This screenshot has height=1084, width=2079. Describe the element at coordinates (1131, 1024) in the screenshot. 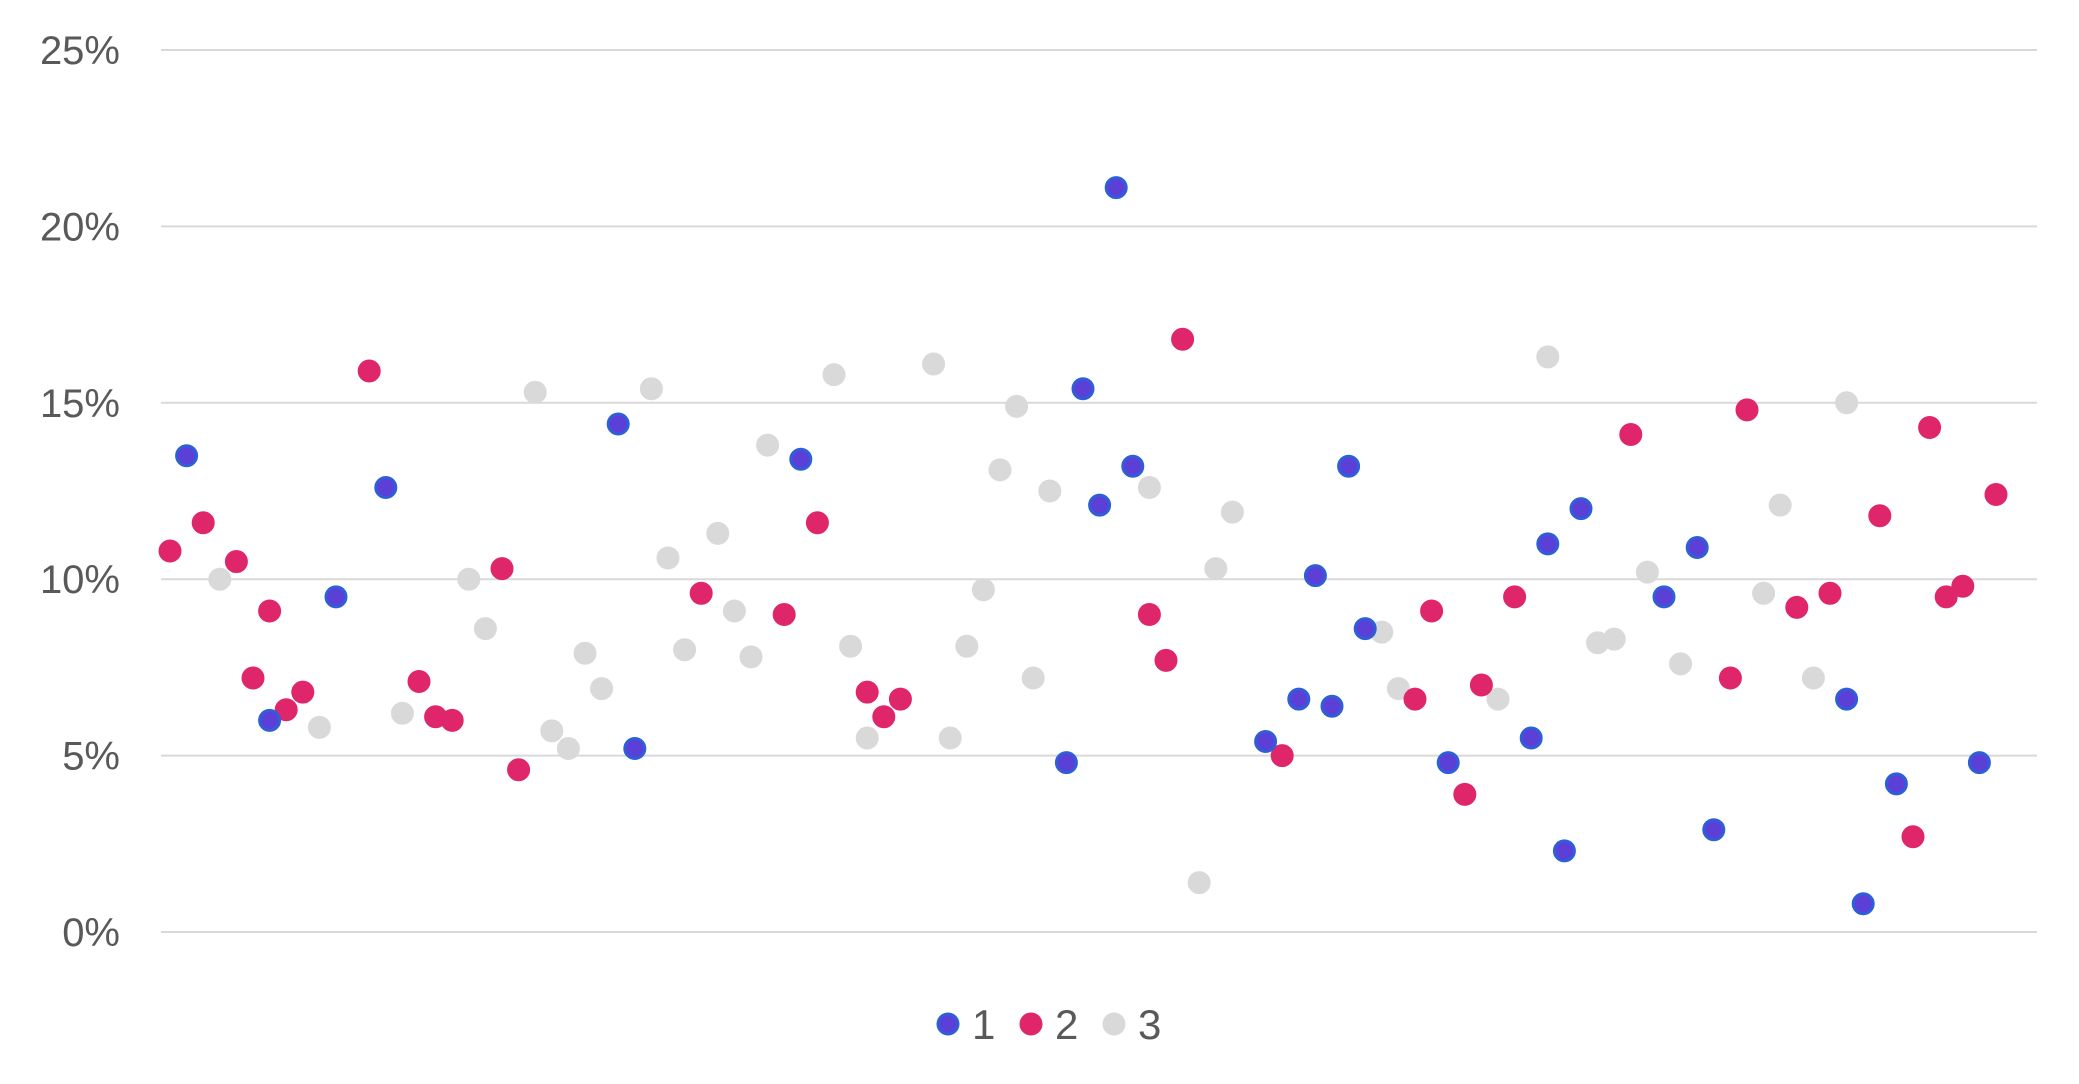

I see `legend-item-3: 3` at that location.